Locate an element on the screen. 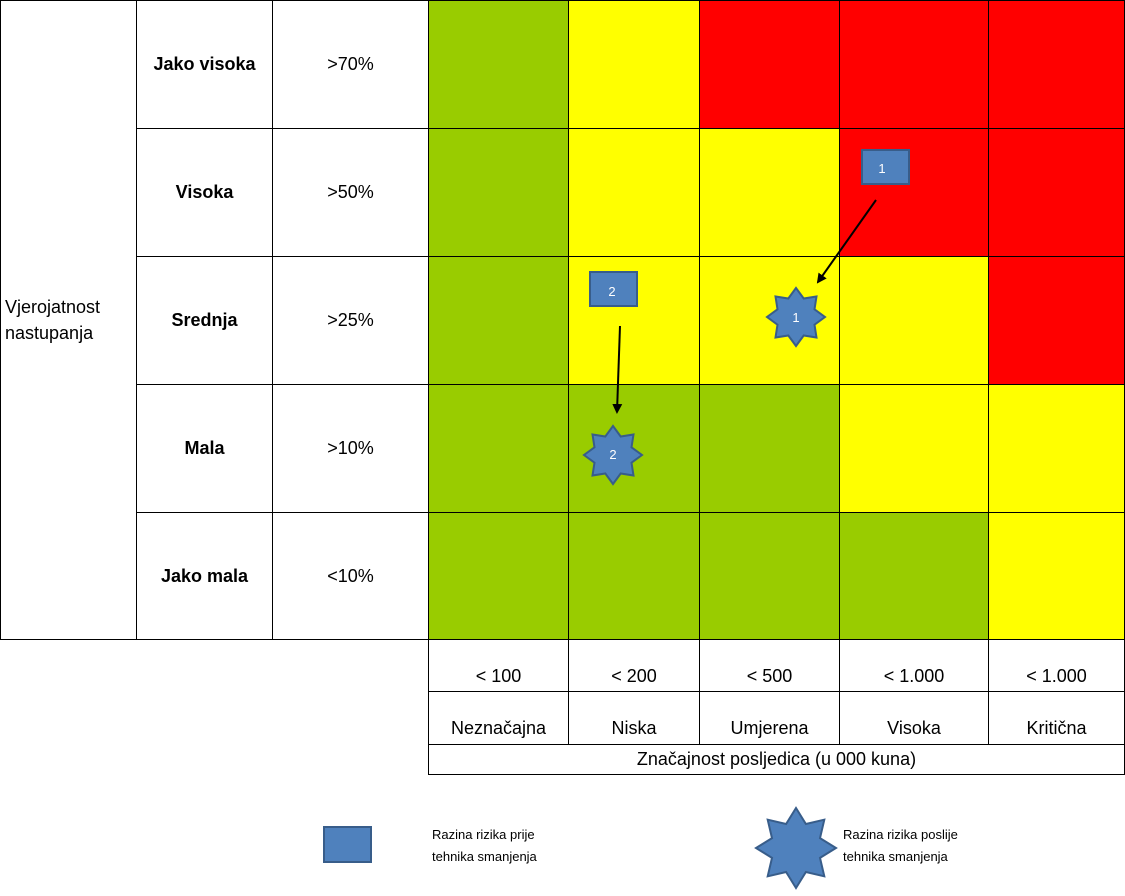 This screenshot has height=896, width=1125. threshold-text: >50% is located at coordinates (350, 192).